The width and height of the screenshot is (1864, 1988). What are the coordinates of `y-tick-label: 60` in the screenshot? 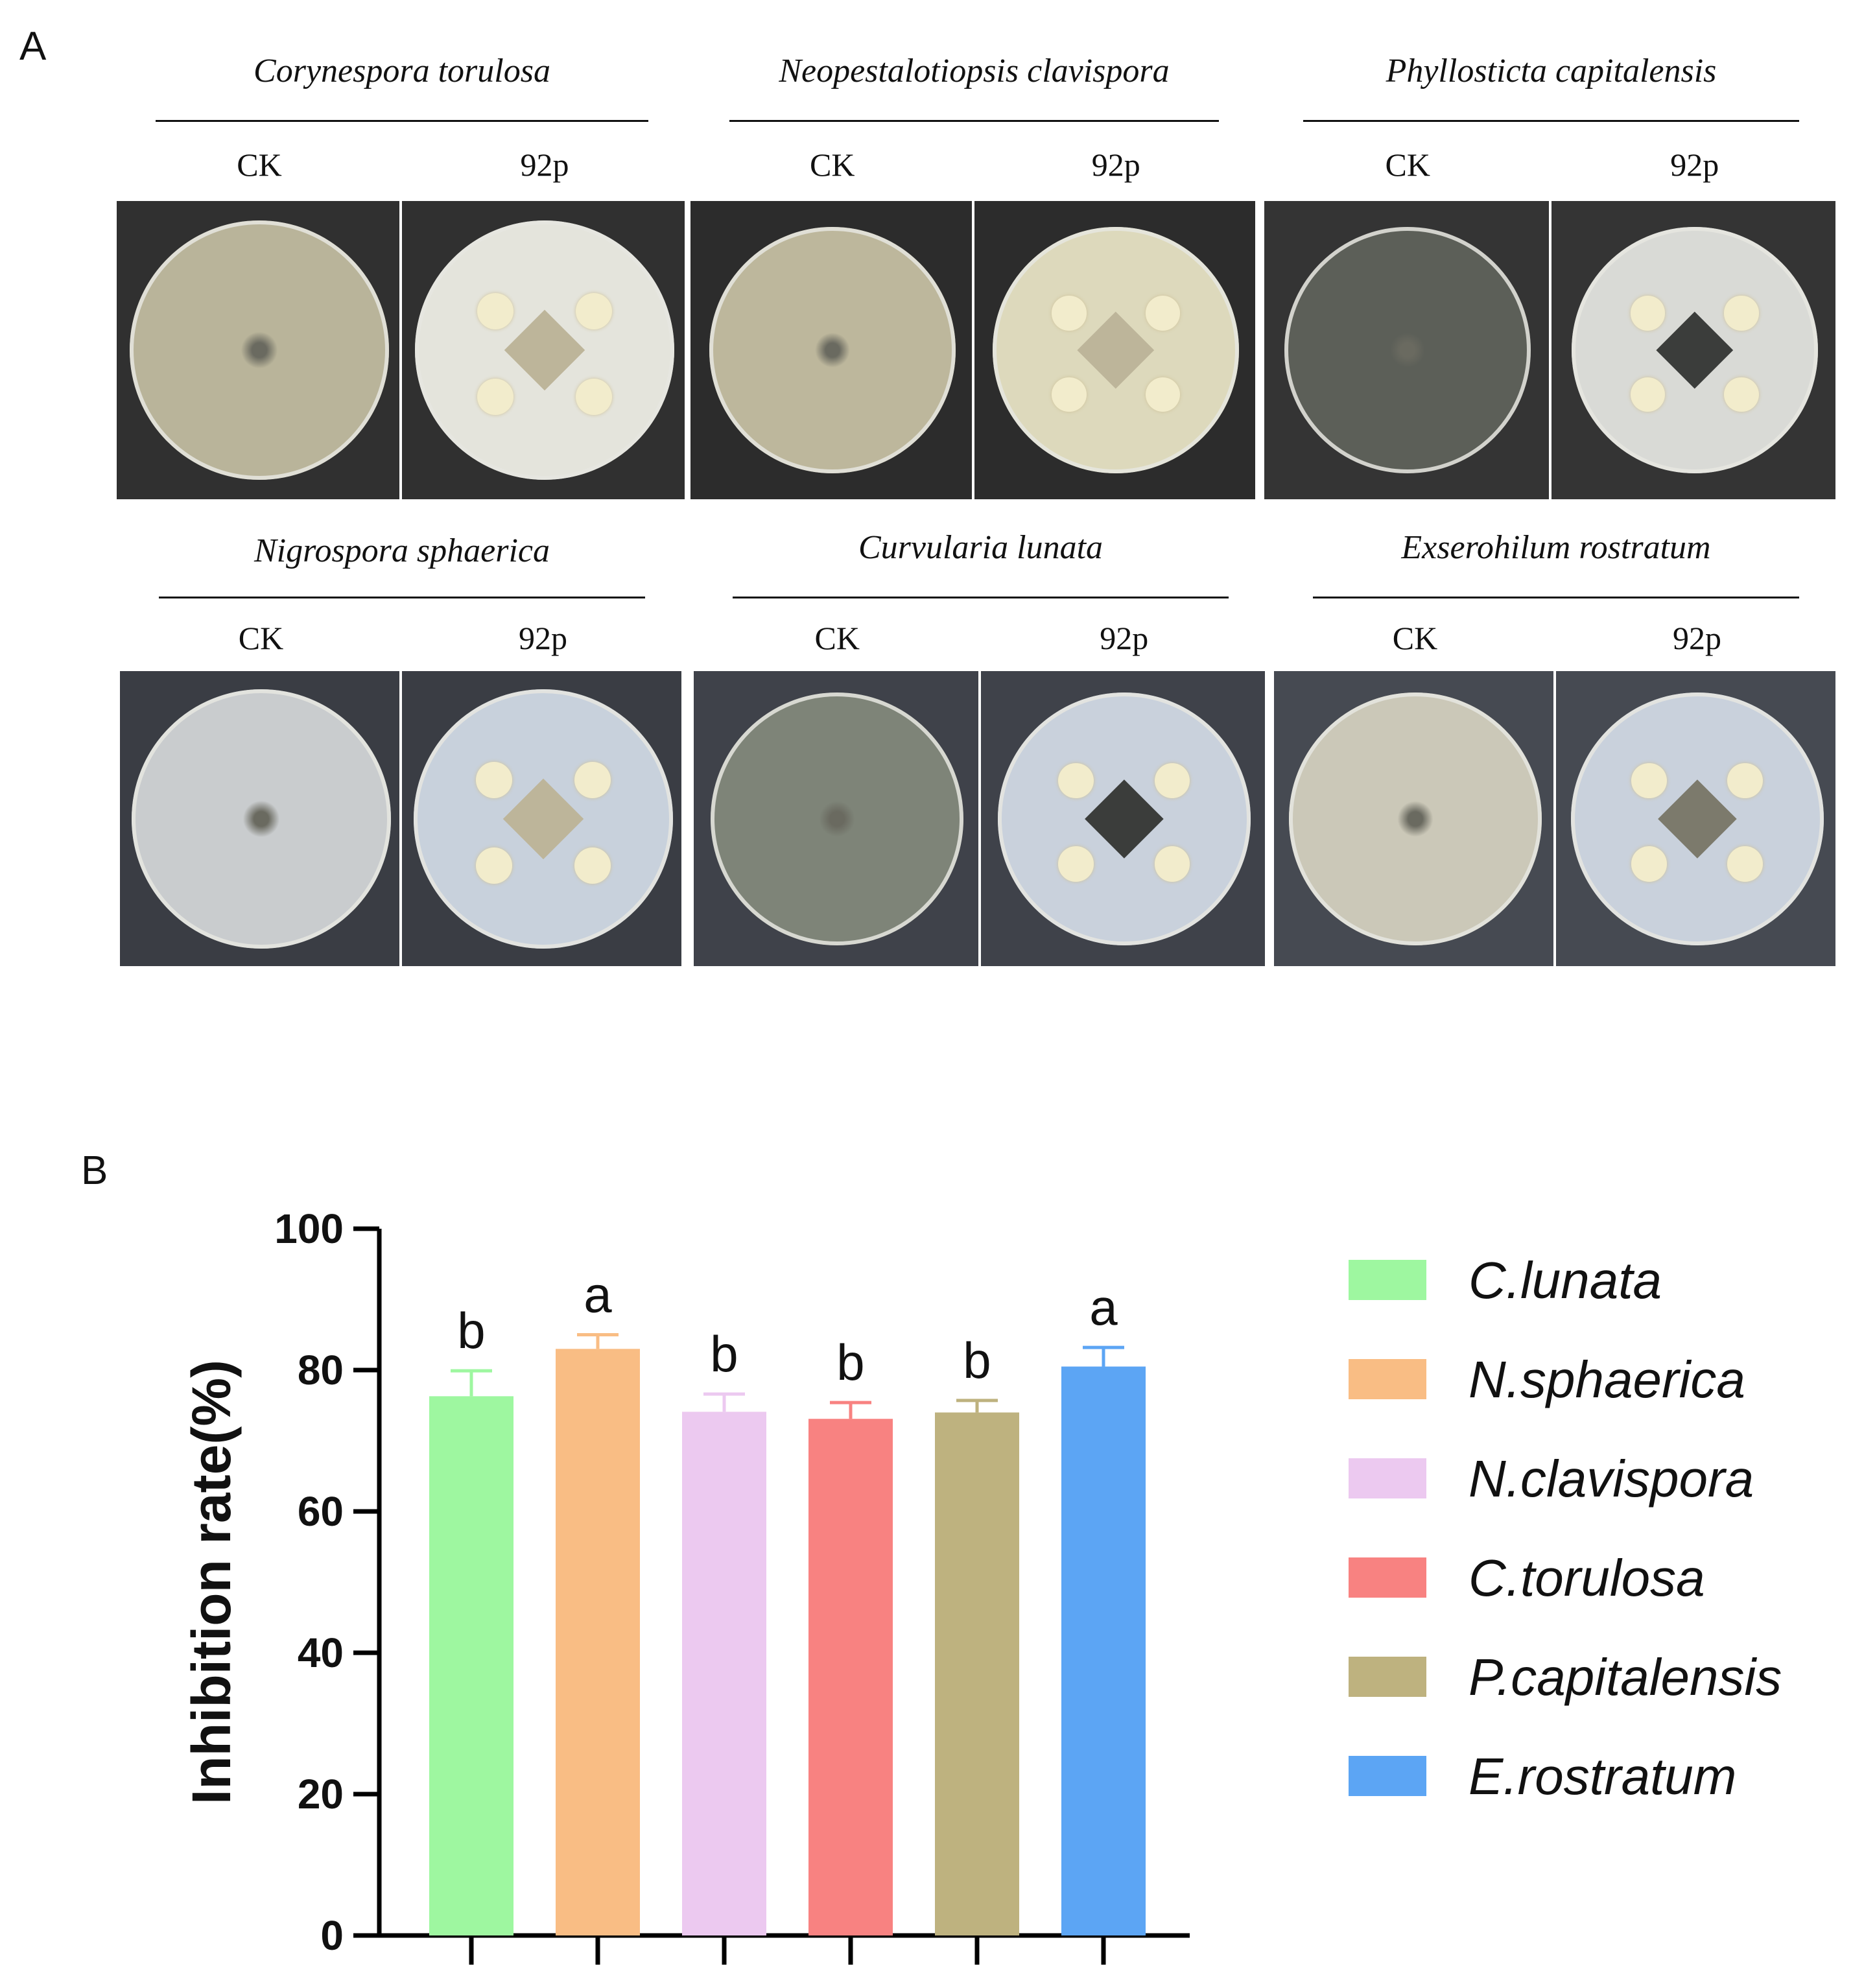 It's located at (321, 1511).